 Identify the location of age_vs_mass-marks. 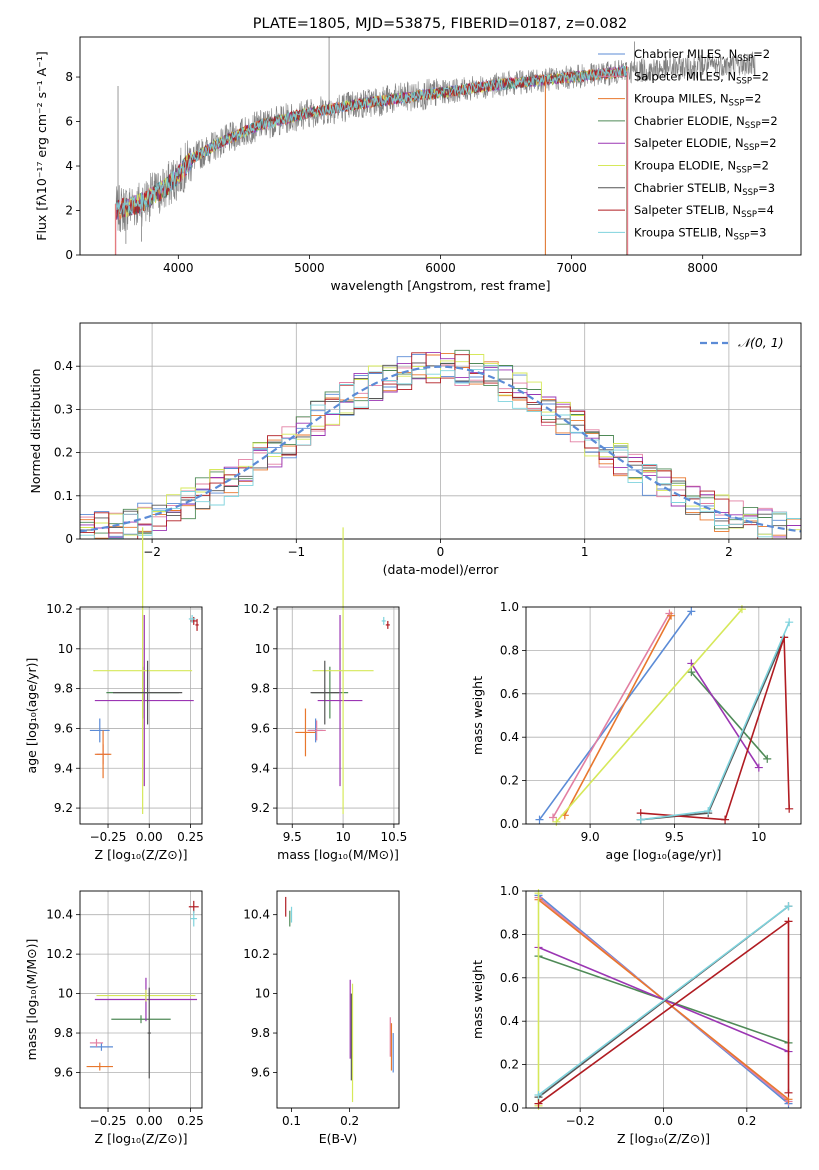
(342, 671).